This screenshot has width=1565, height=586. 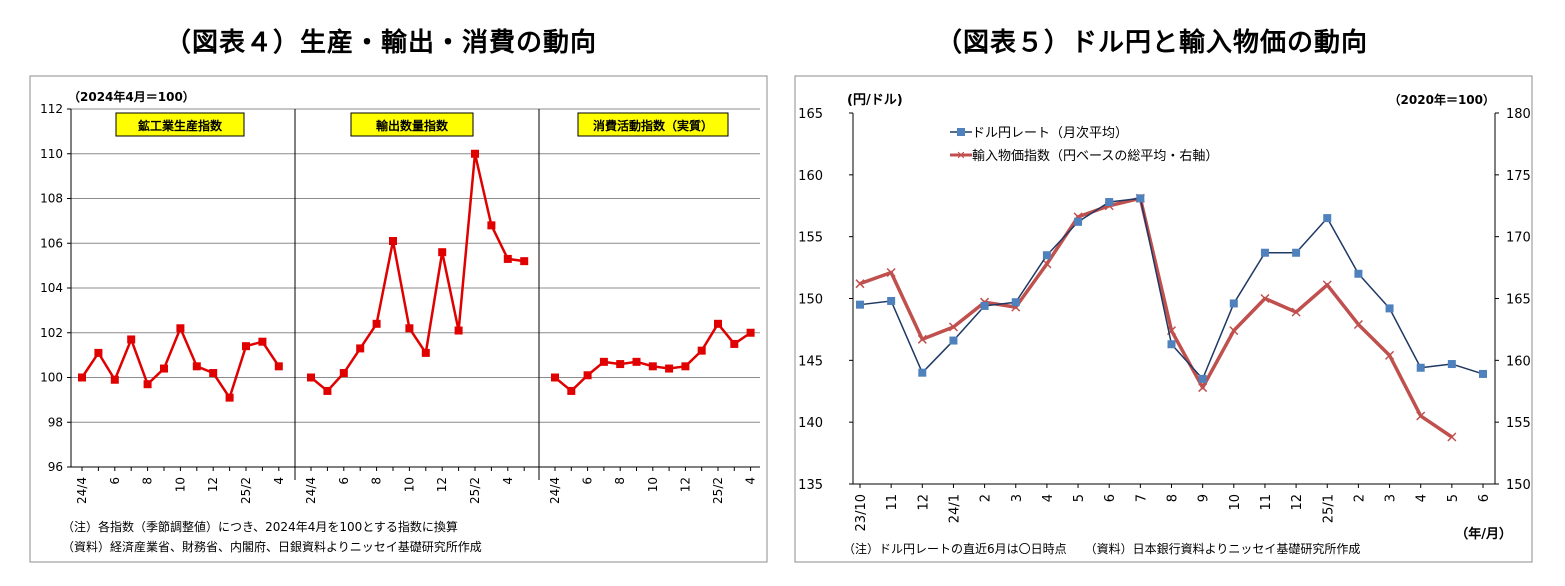 I want to click on chart5-y-tick-label-left: 155, so click(x=810, y=238).